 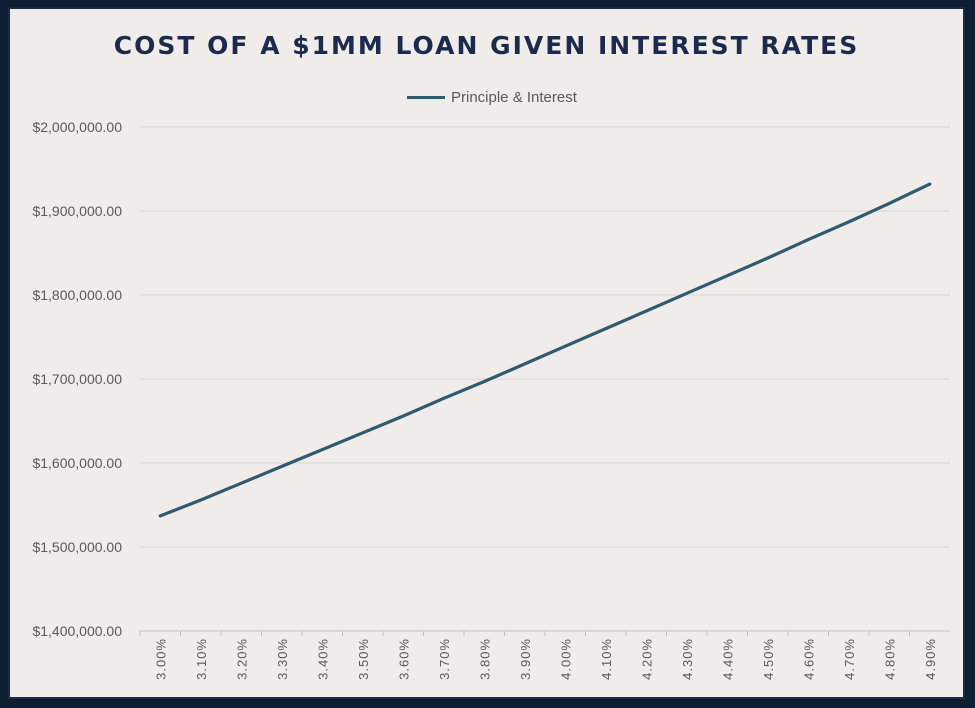 What do you see at coordinates (77, 463) in the screenshot?
I see `y-tick-label: $1,600,000.00` at bounding box center [77, 463].